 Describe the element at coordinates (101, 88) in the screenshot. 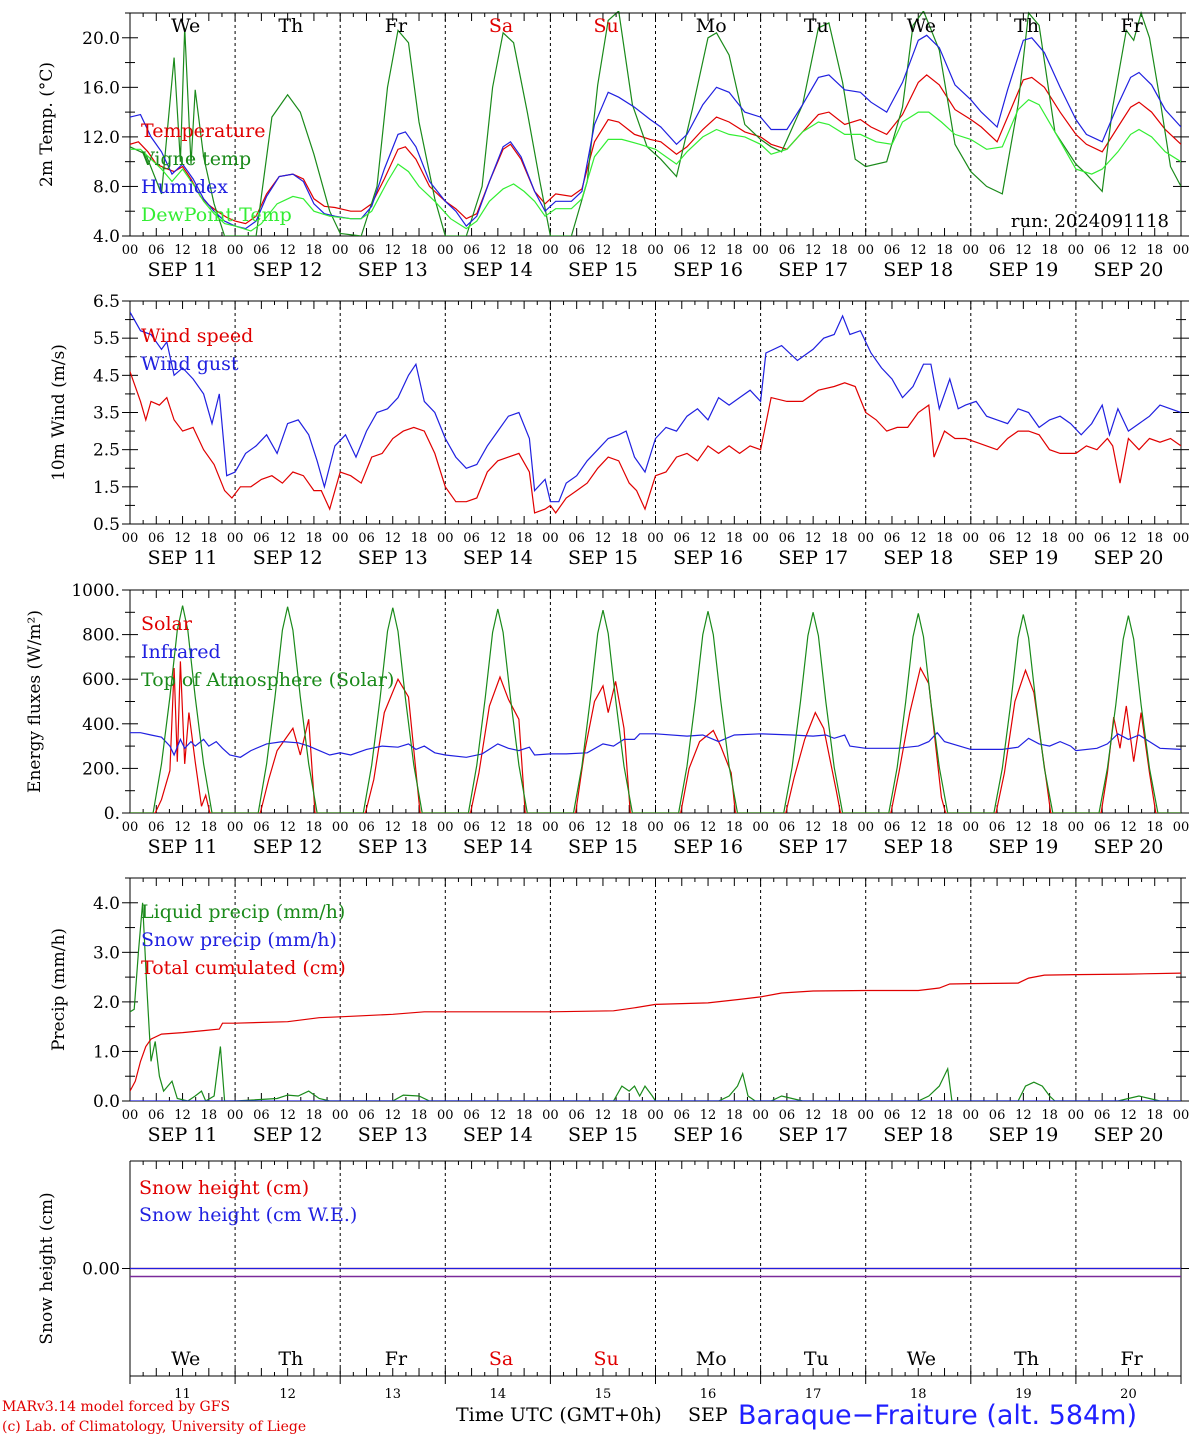

I see `y-tick-label: 16.0` at that location.